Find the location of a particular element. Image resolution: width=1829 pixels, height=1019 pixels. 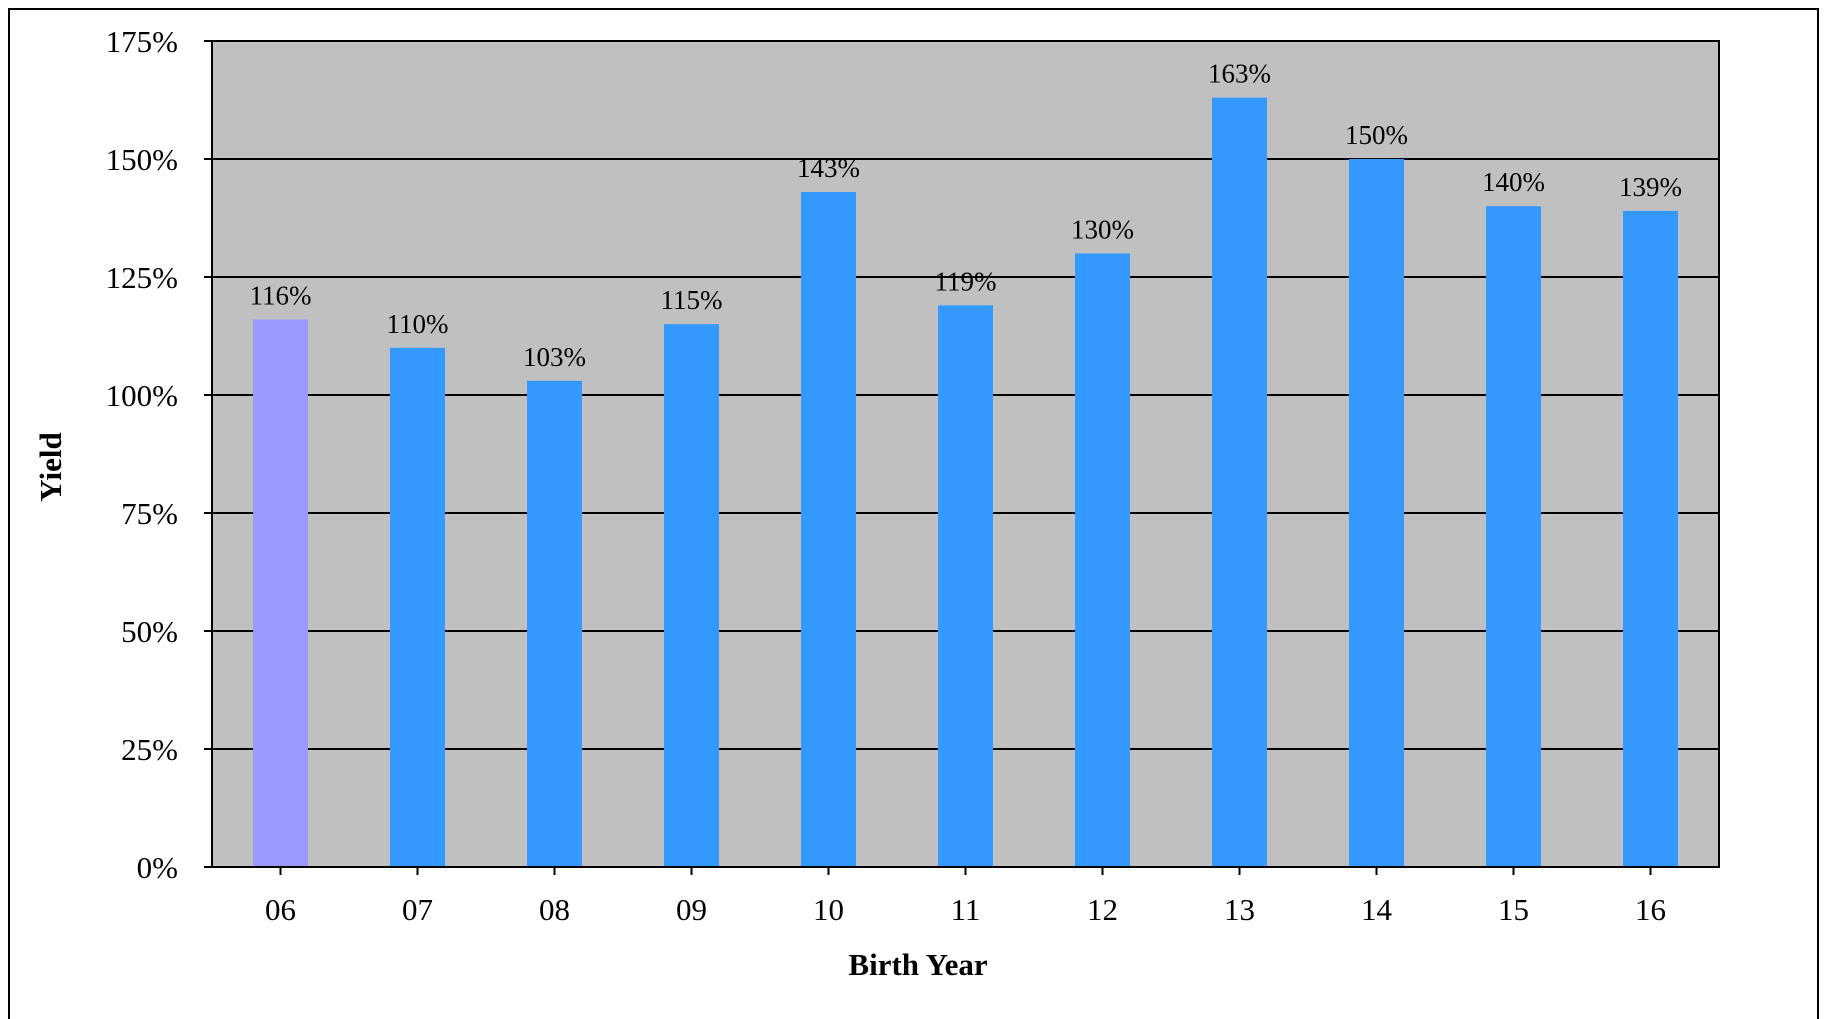

data-label-08: 103% is located at coordinates (554, 357).